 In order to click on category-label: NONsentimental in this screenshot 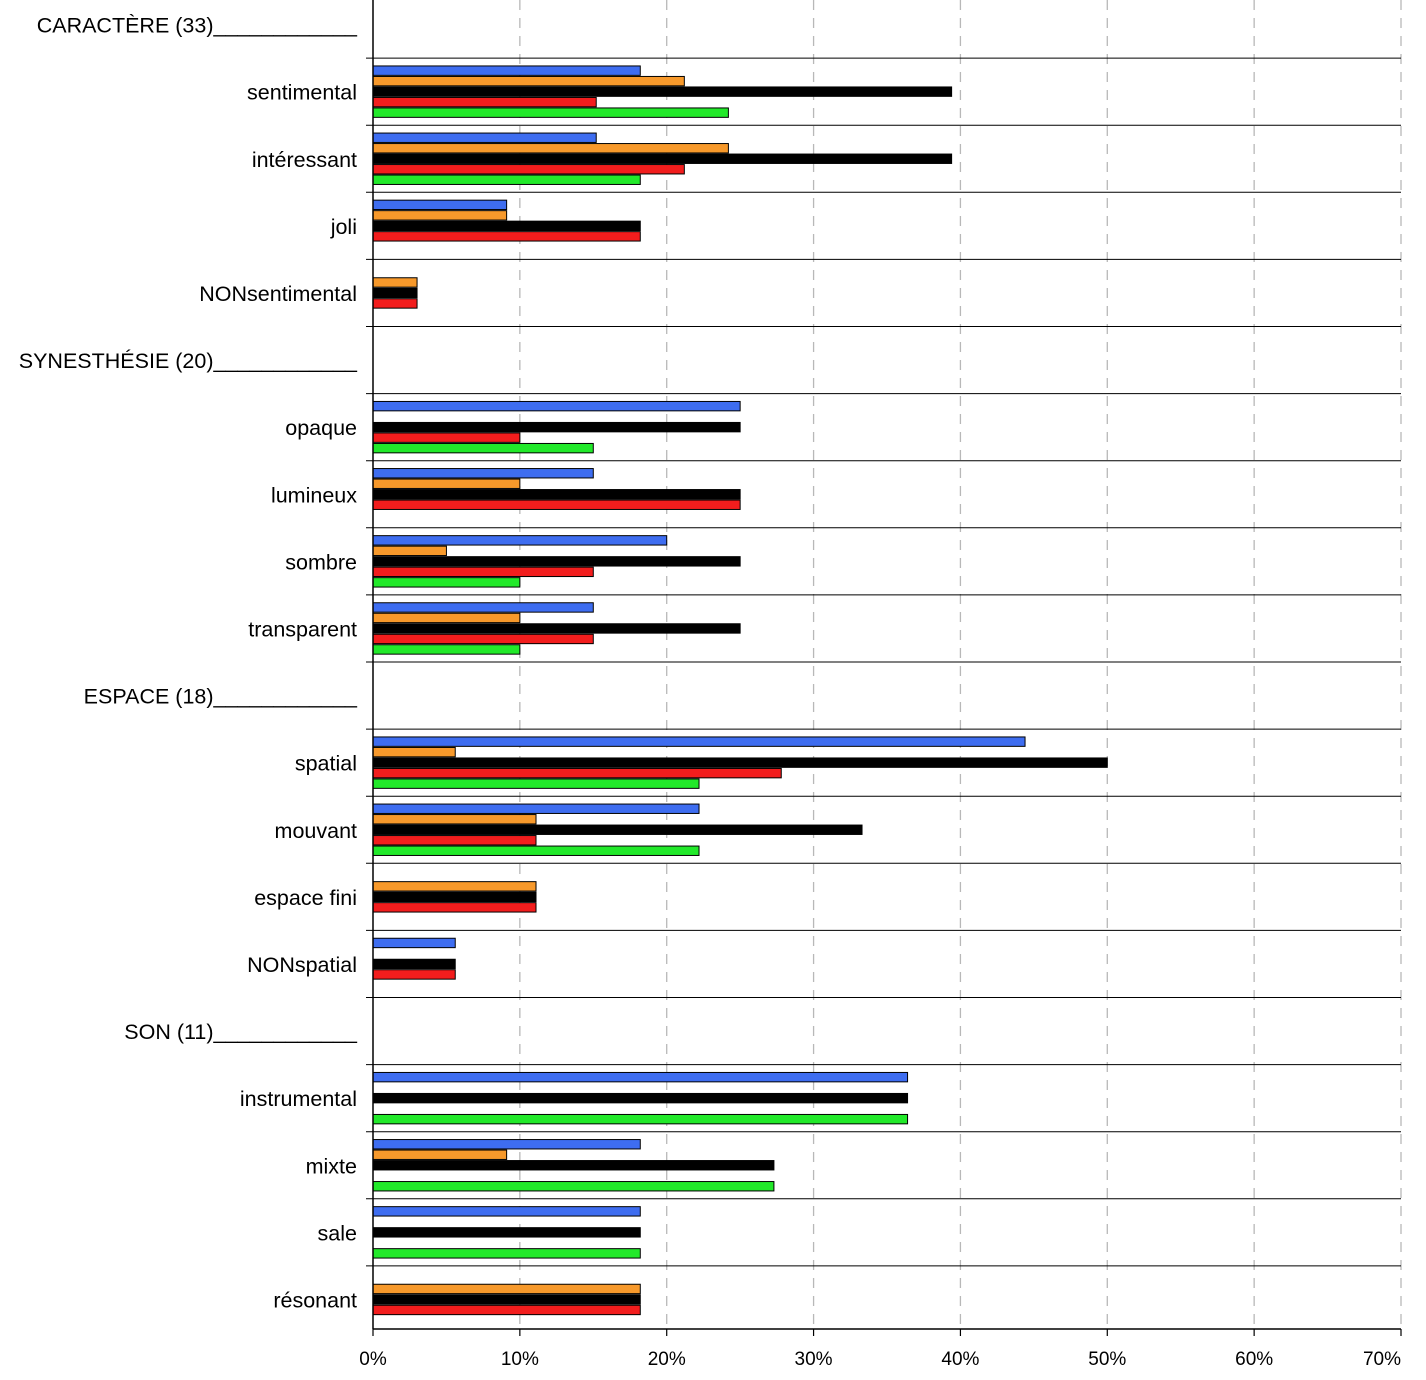, I will do `click(278, 294)`.